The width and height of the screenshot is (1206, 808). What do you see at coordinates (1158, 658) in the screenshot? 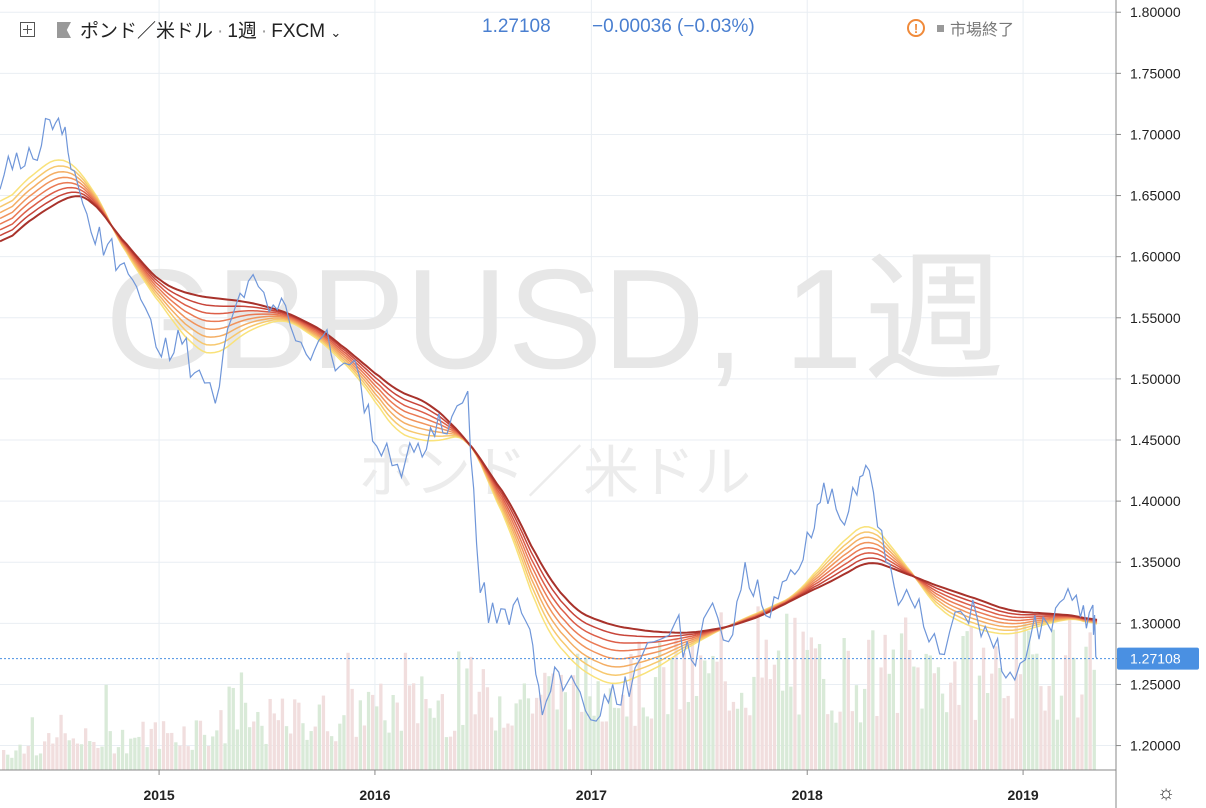
I see `current-price-tag` at bounding box center [1158, 658].